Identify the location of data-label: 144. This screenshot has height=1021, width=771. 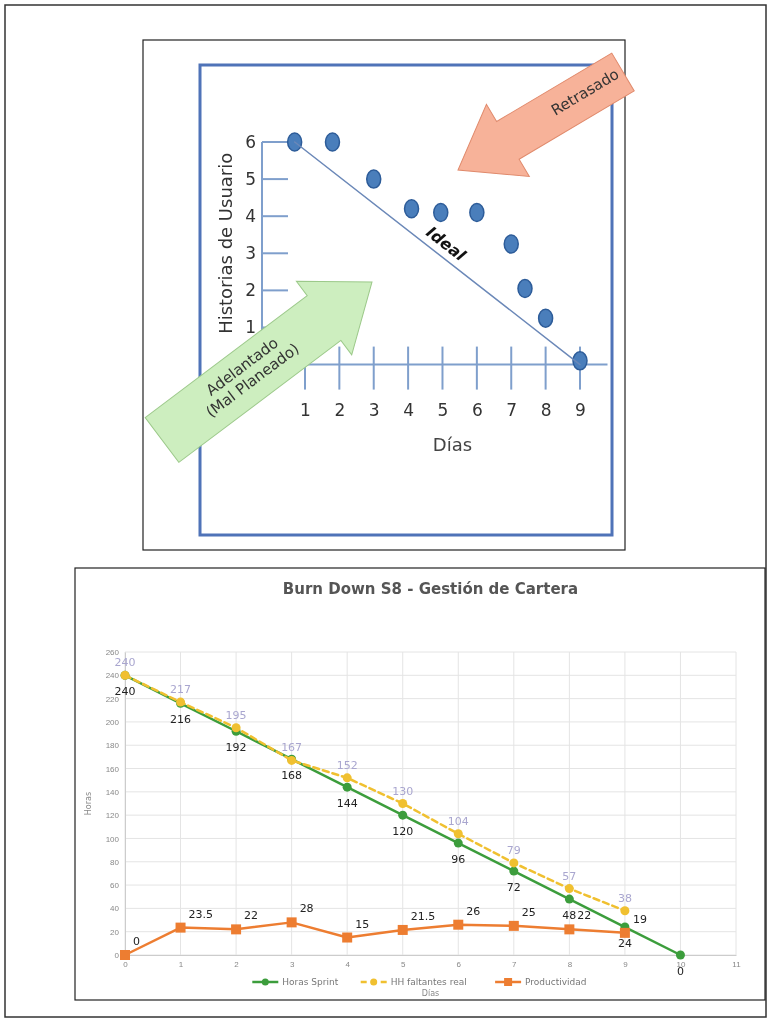
(347, 804).